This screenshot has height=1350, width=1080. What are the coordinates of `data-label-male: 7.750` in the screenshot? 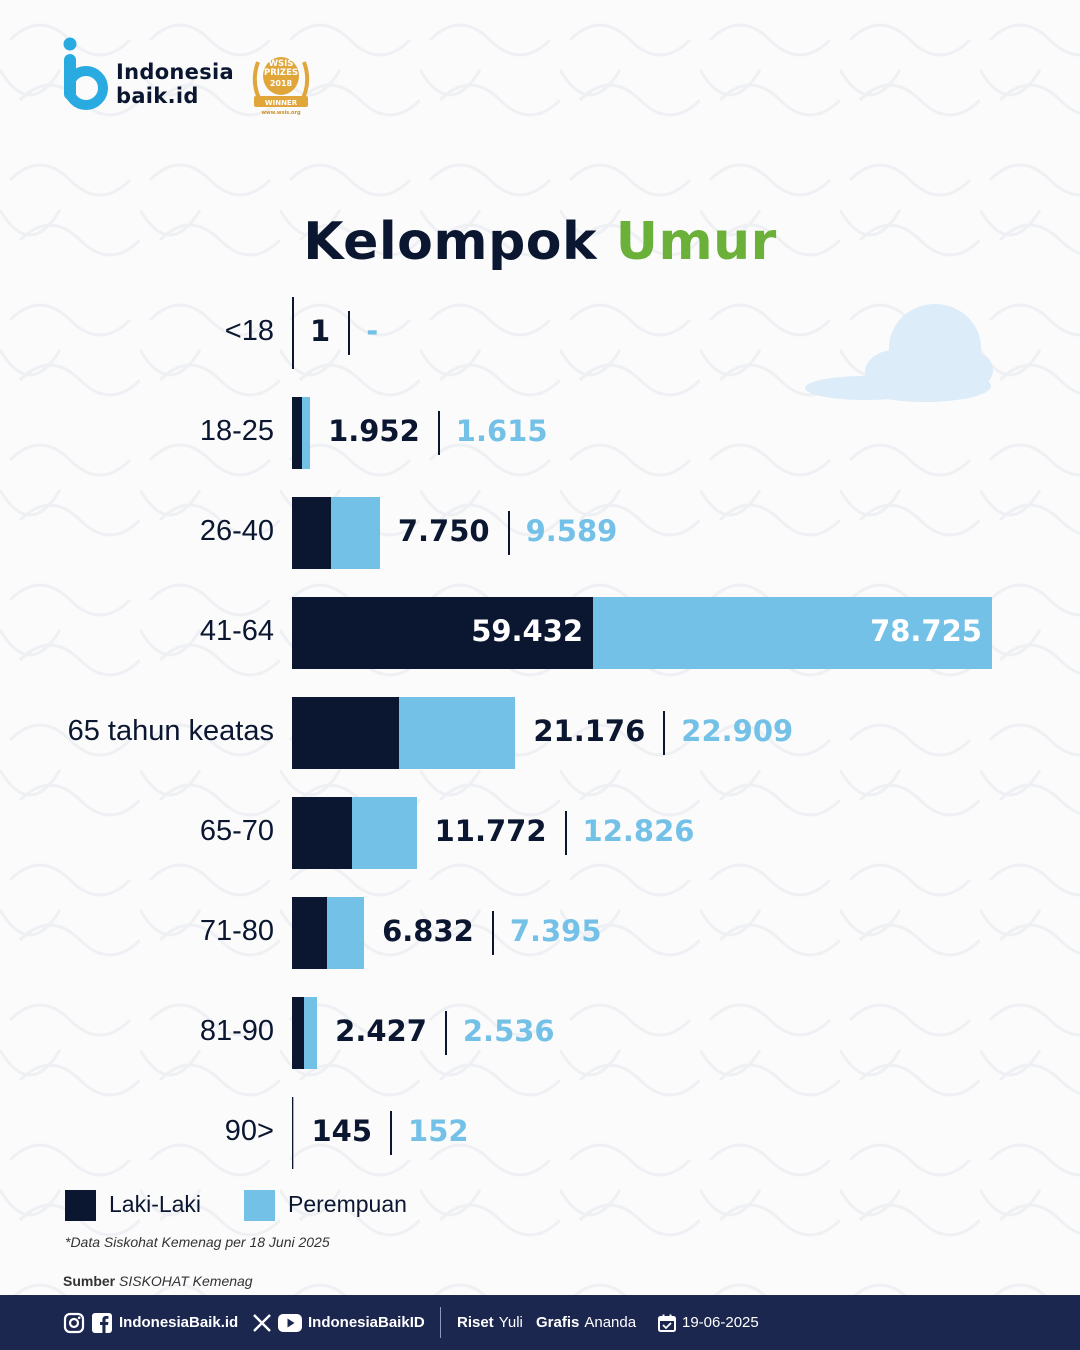 It's located at (443, 531).